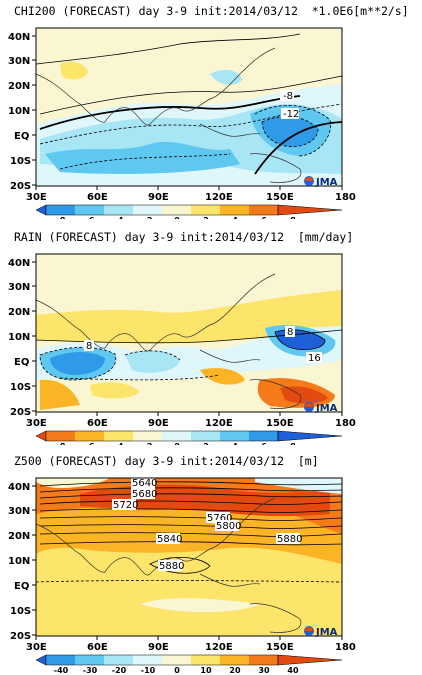 The image size is (422, 675). I want to click on colorbar-tick: -40, so click(61, 670).